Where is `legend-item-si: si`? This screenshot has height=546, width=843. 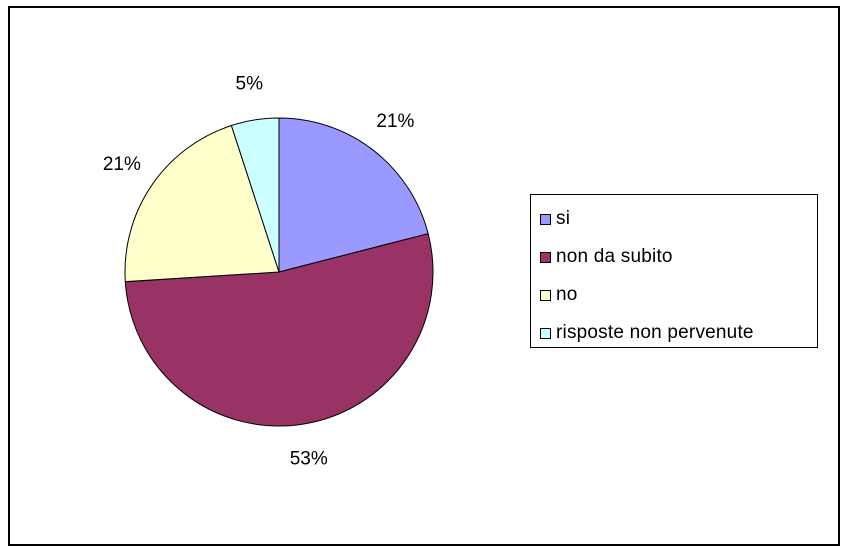 legend-item-si: si is located at coordinates (674, 219).